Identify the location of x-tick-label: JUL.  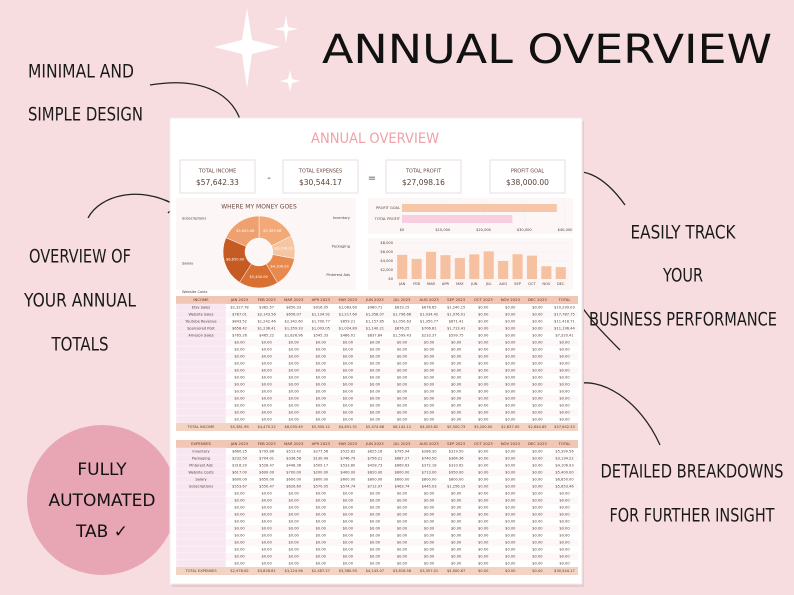
(488, 284).